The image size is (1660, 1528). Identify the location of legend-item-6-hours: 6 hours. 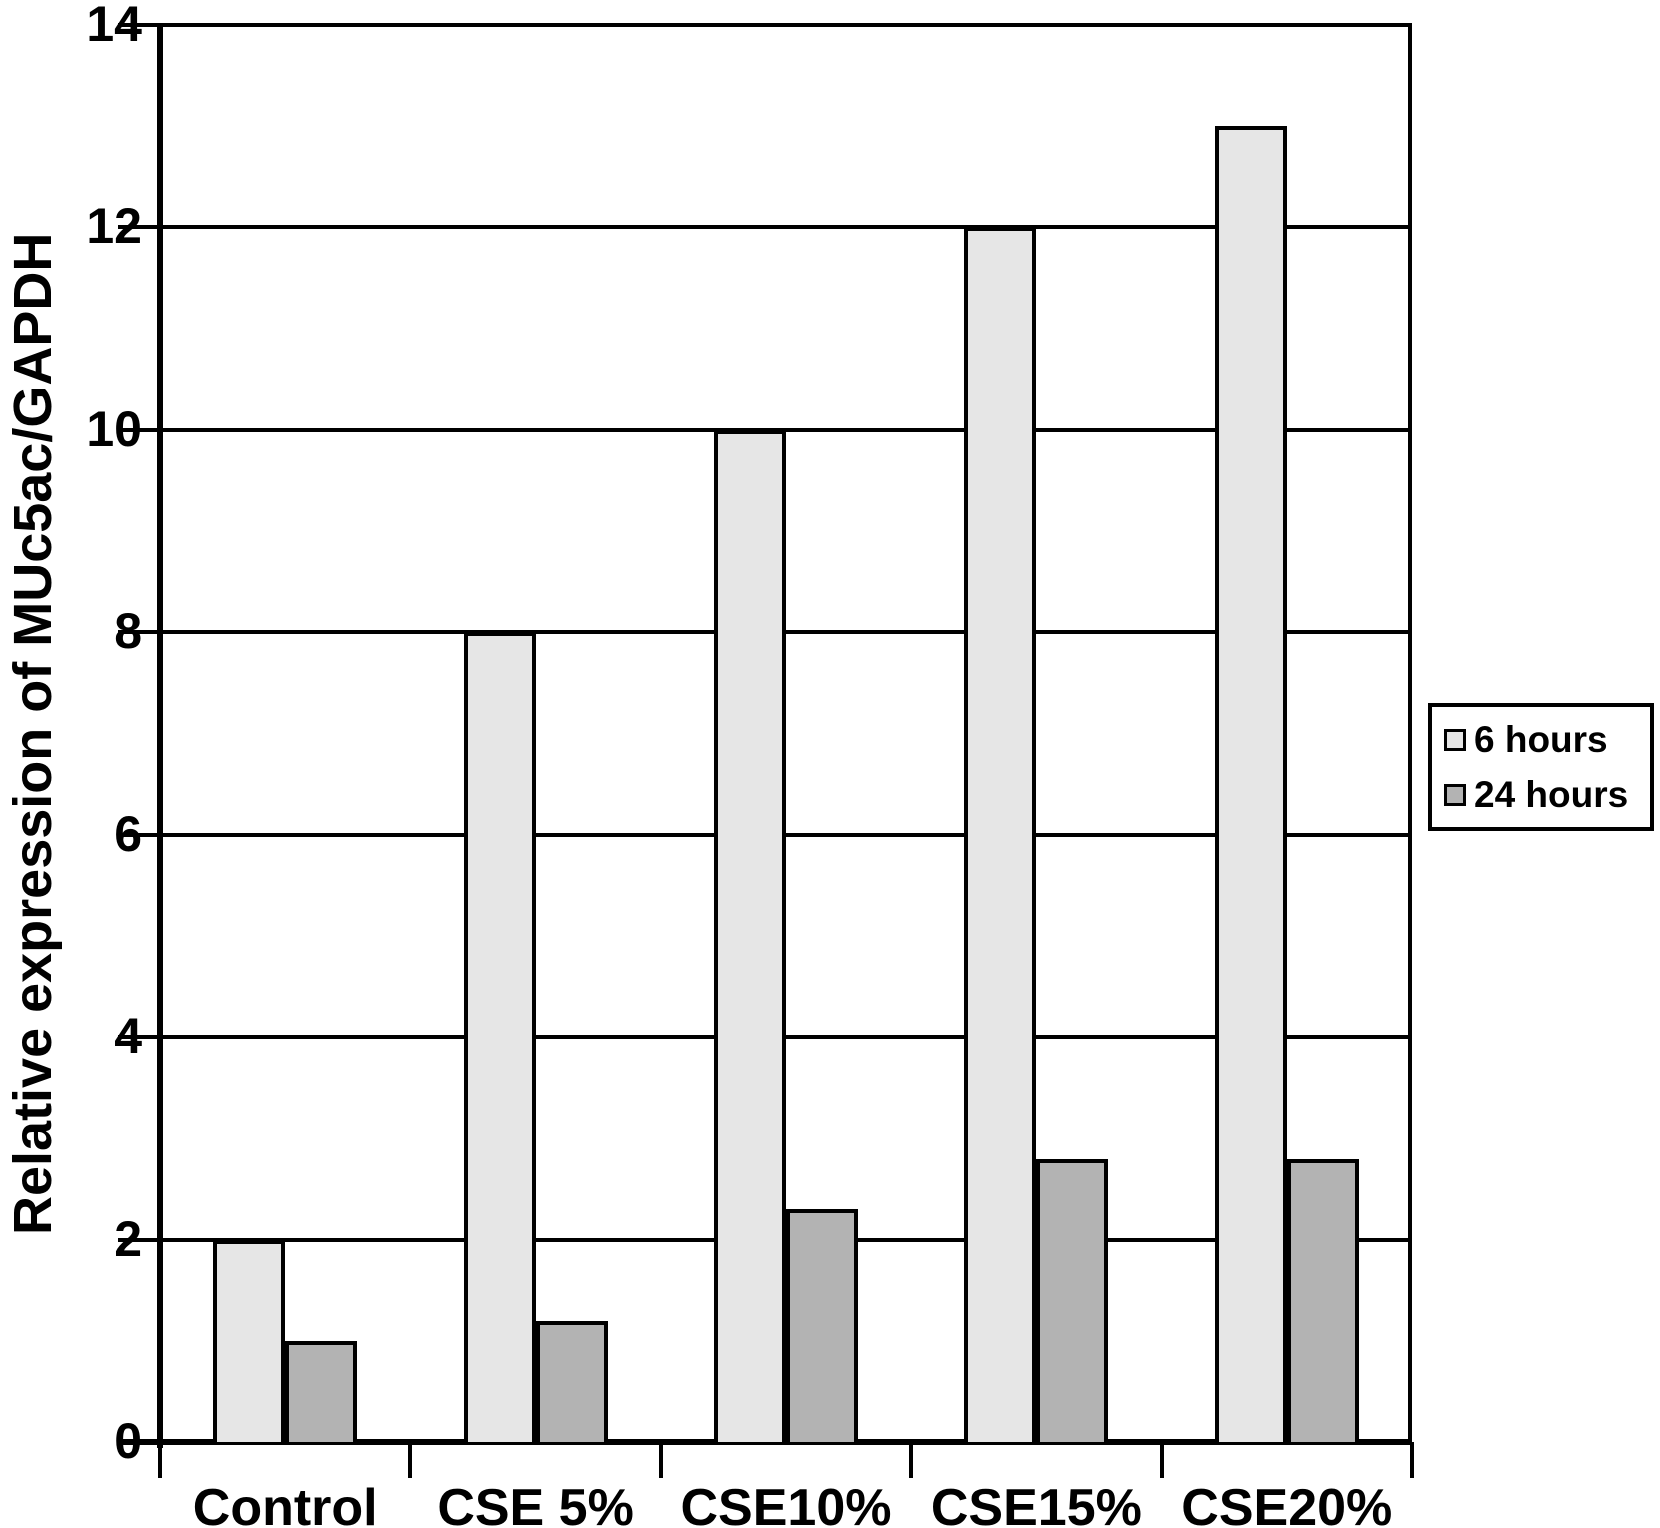
(1547, 739).